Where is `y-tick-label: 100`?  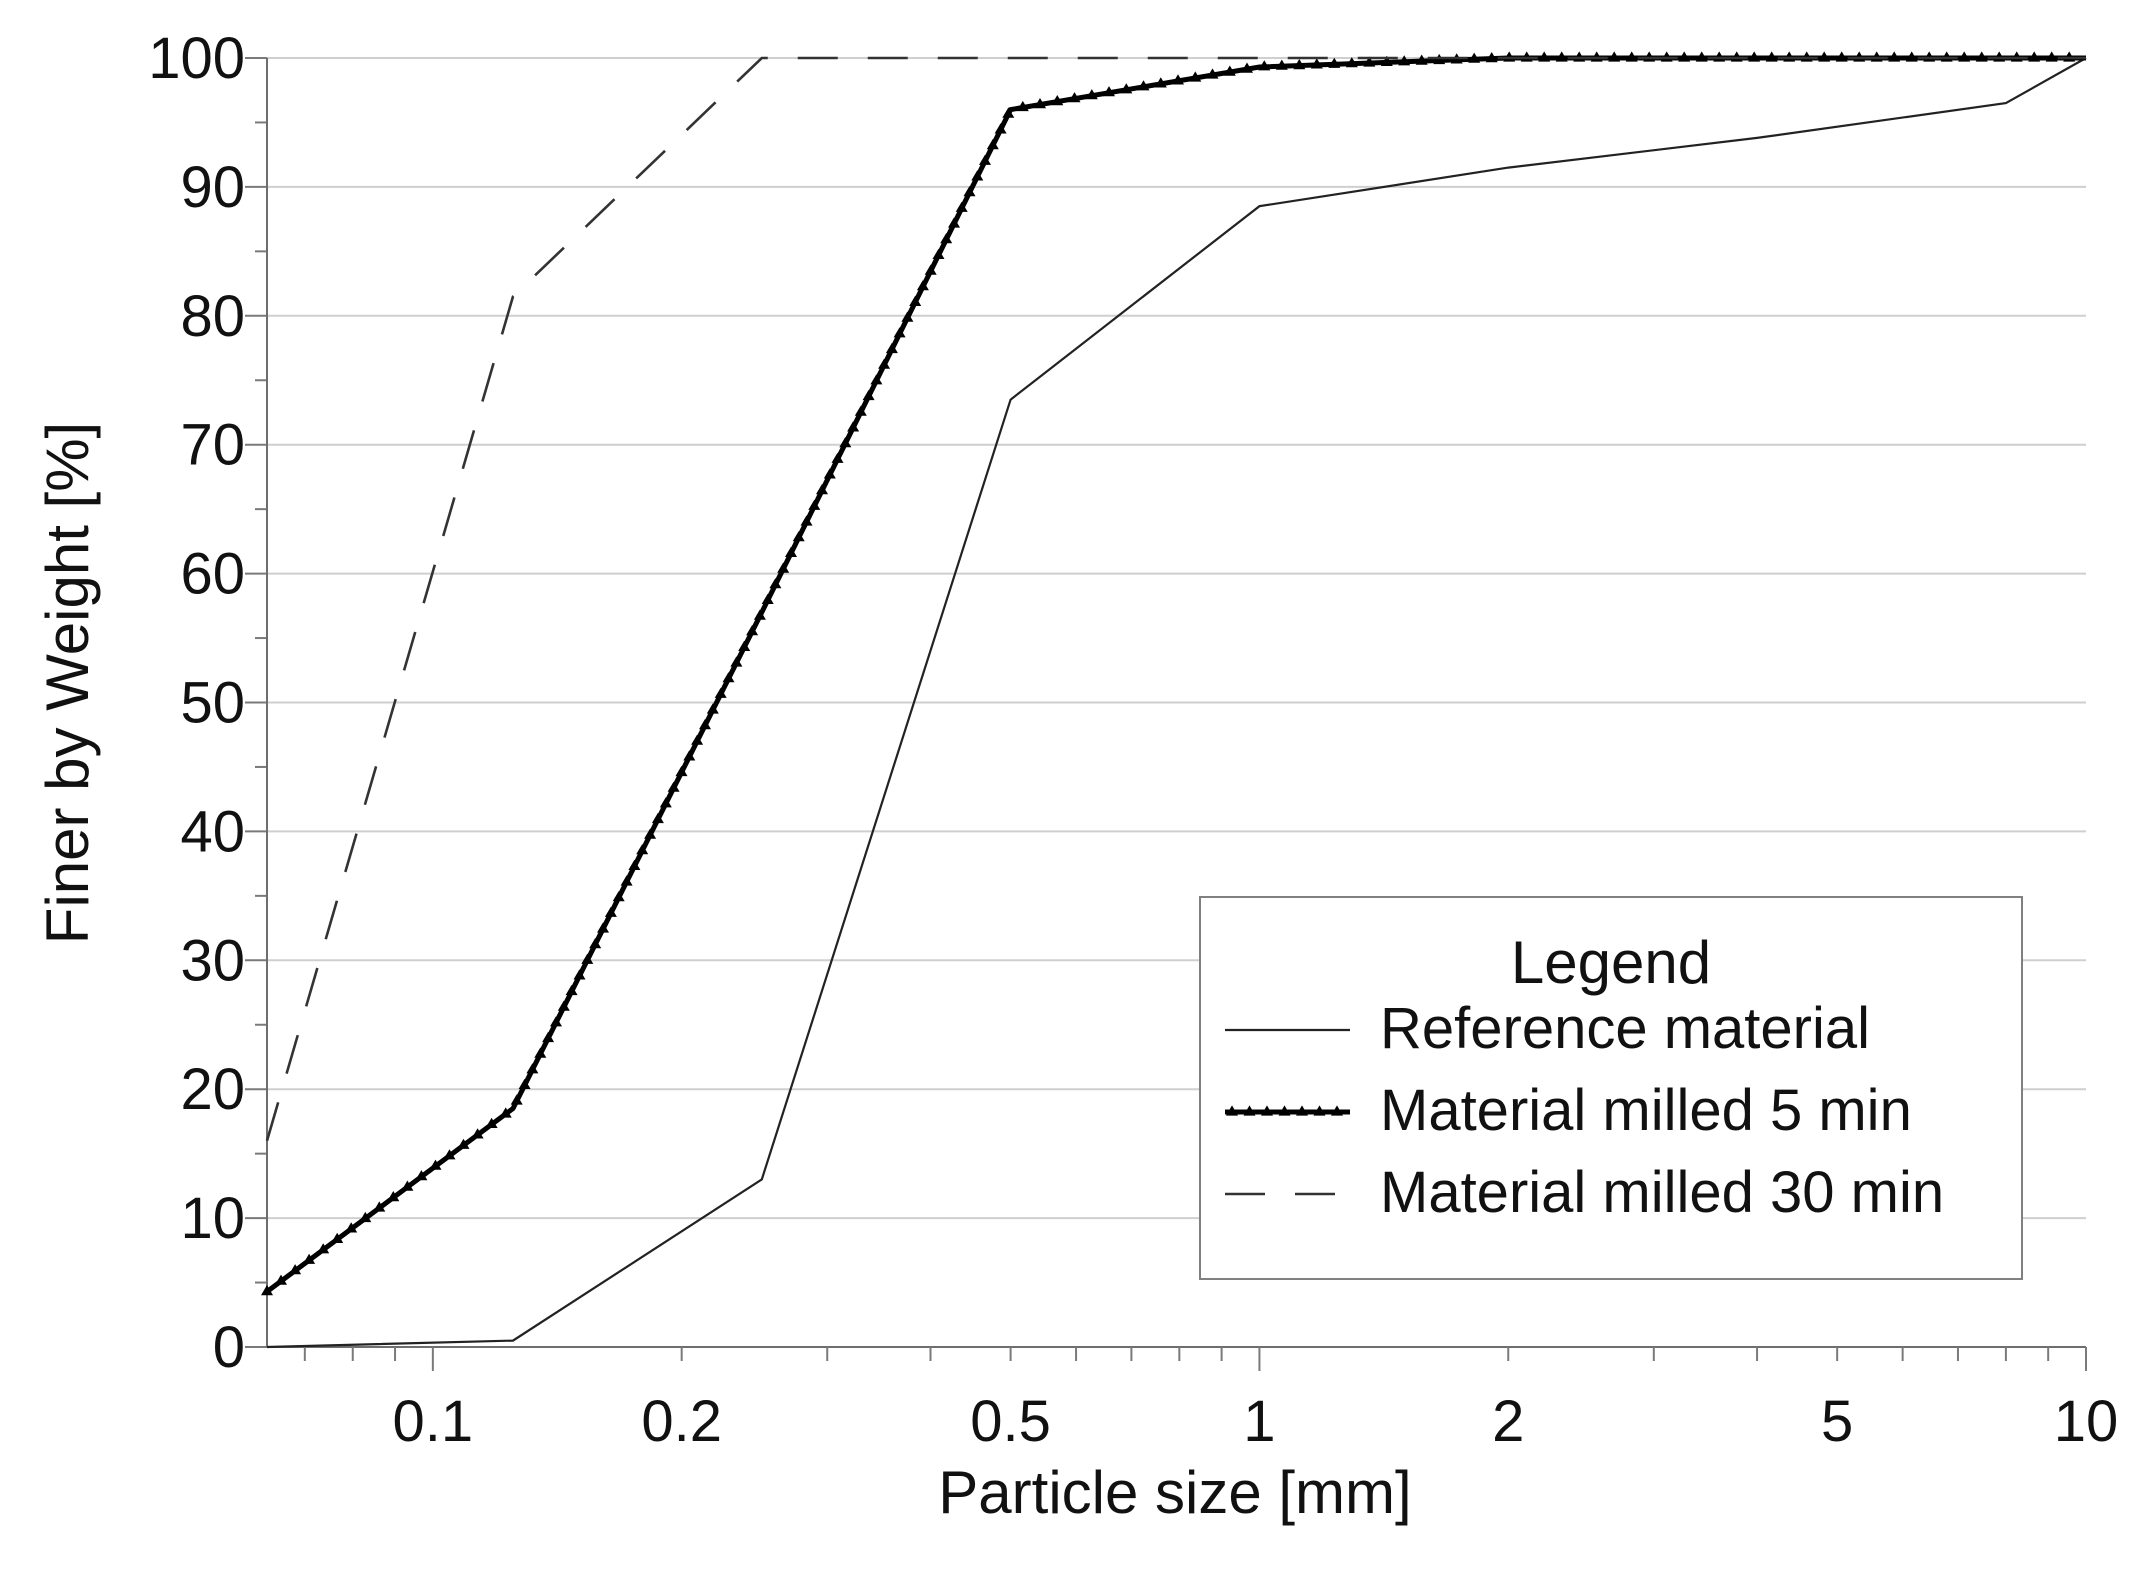 y-tick-label: 100 is located at coordinates (196, 58).